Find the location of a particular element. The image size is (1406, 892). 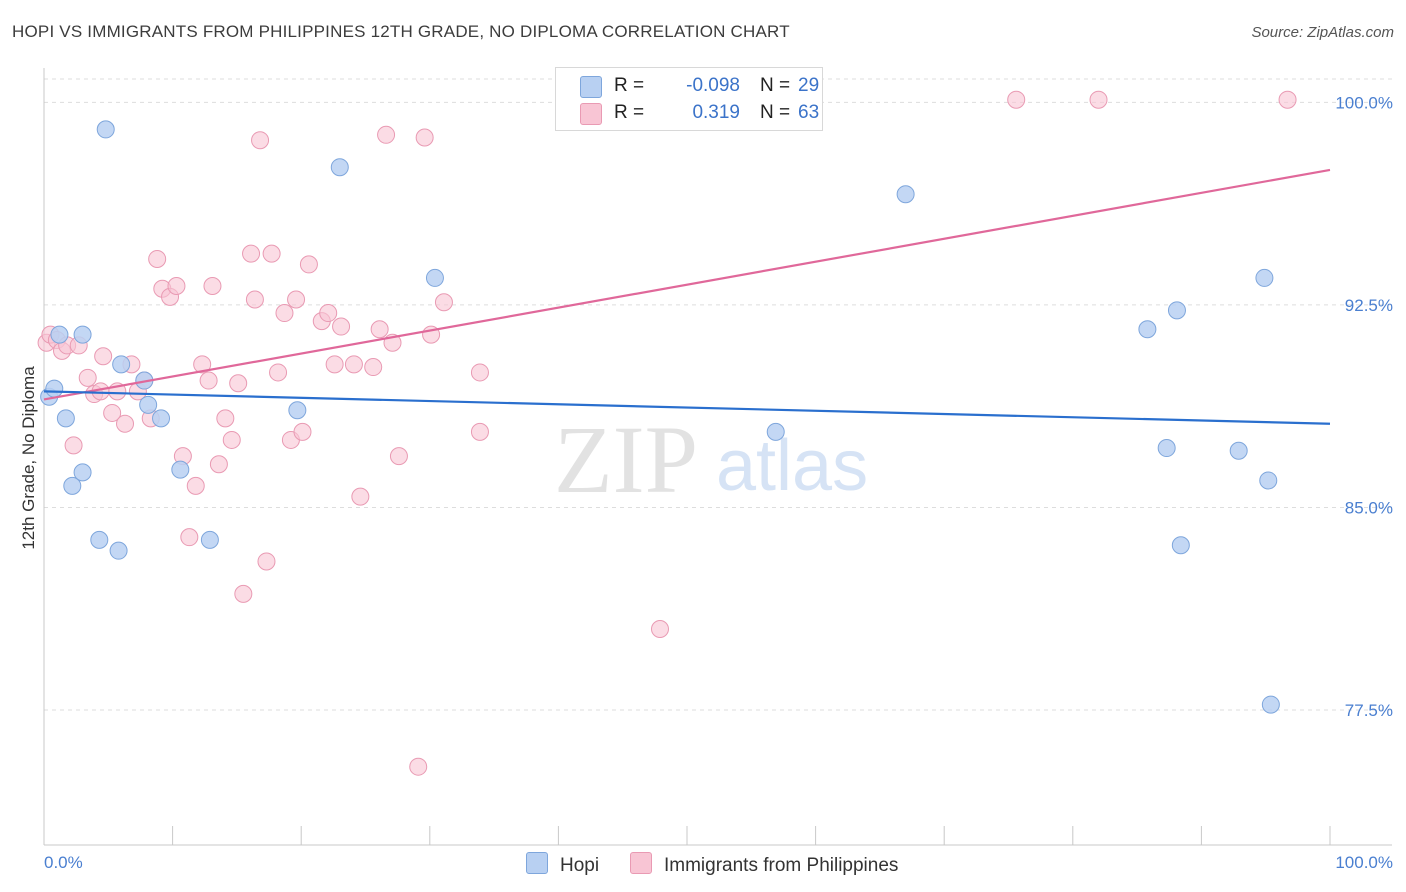

watermark-atlas: atlas is located at coordinates (792, 466).